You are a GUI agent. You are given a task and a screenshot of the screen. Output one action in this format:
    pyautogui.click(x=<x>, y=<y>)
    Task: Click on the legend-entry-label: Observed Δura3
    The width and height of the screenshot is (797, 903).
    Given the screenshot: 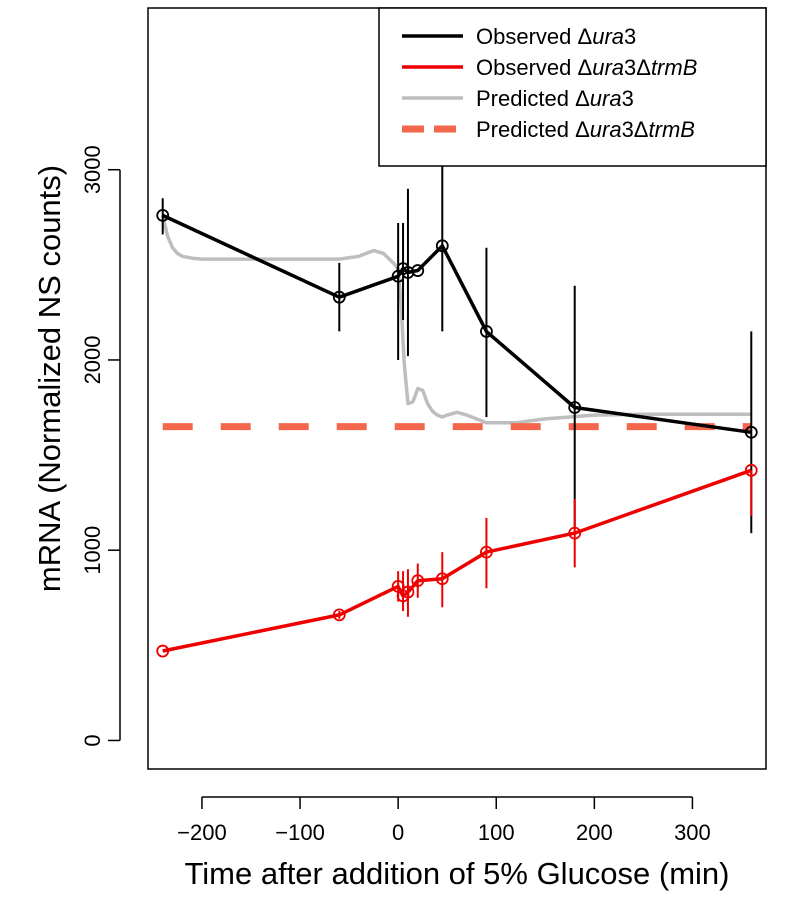 What is the action you would take?
    pyautogui.click(x=556, y=36)
    